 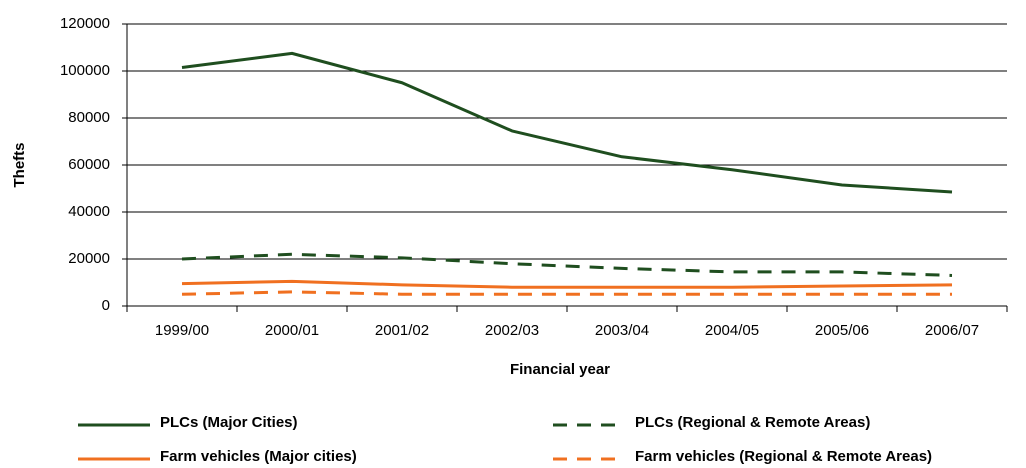 I want to click on x-tick-label: 2004/05, so click(x=732, y=330).